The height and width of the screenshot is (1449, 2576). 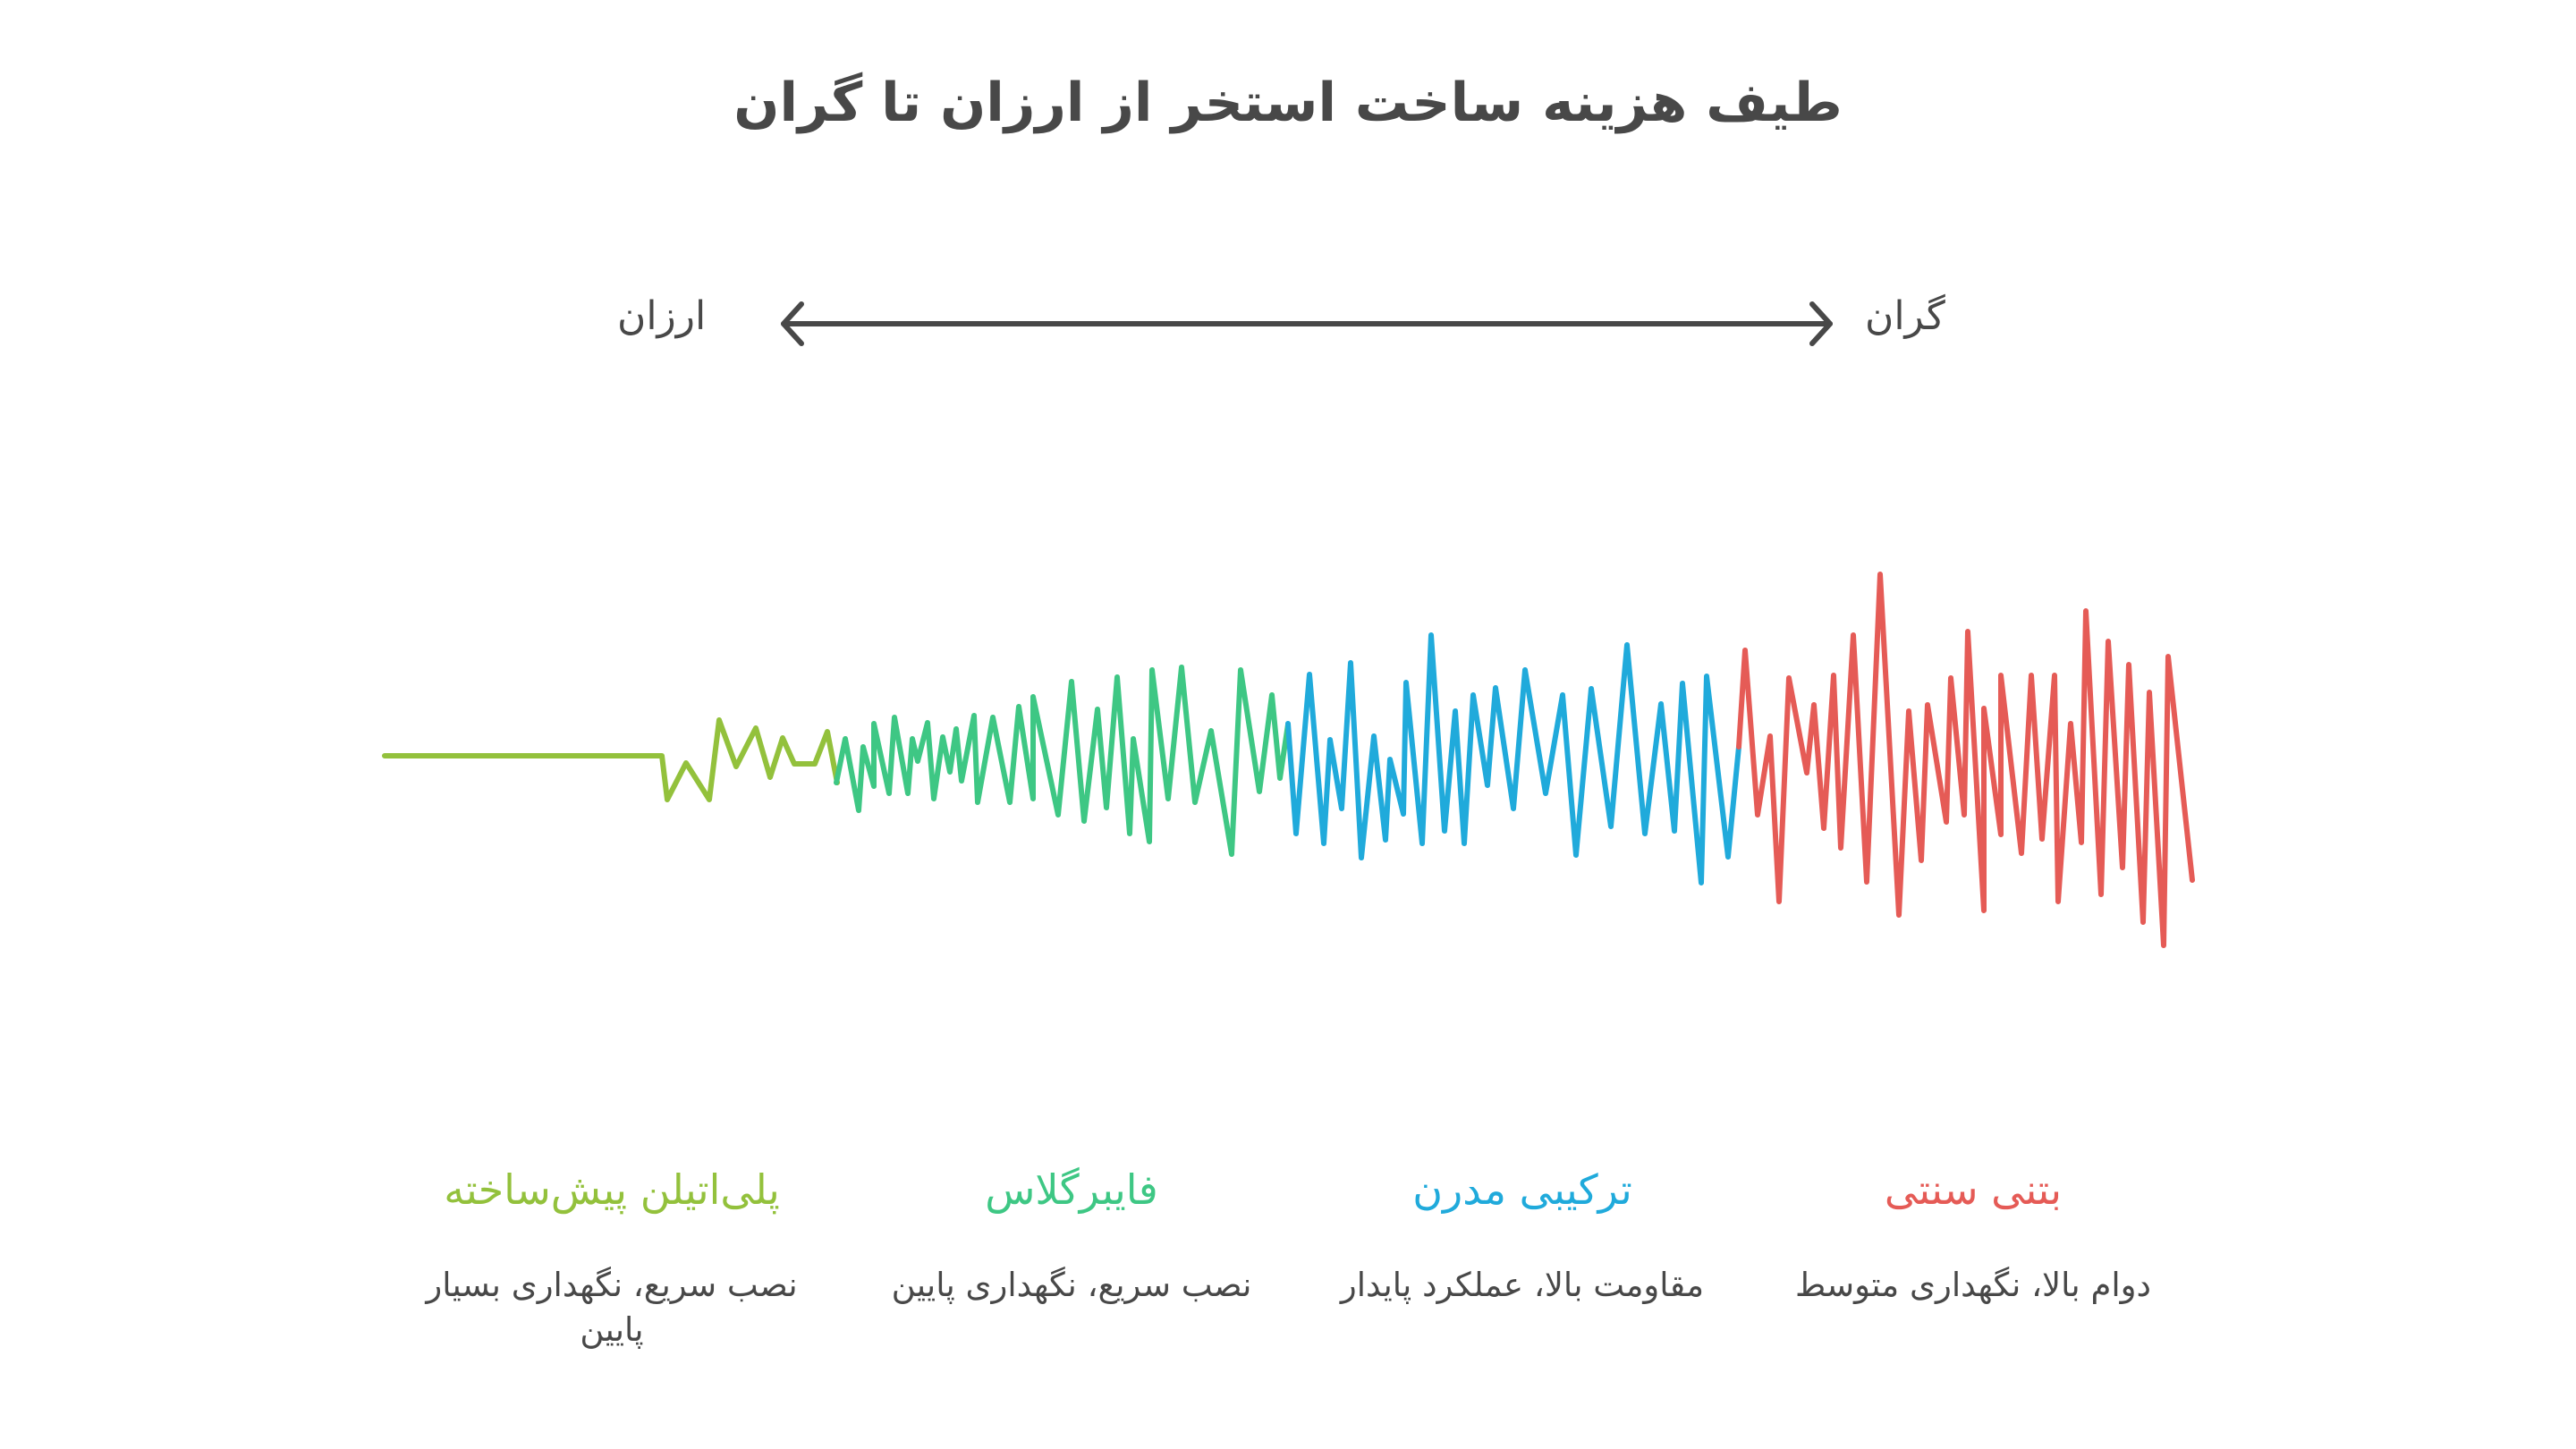 I want to click on double-arrow-icon, so click(x=1307, y=323).